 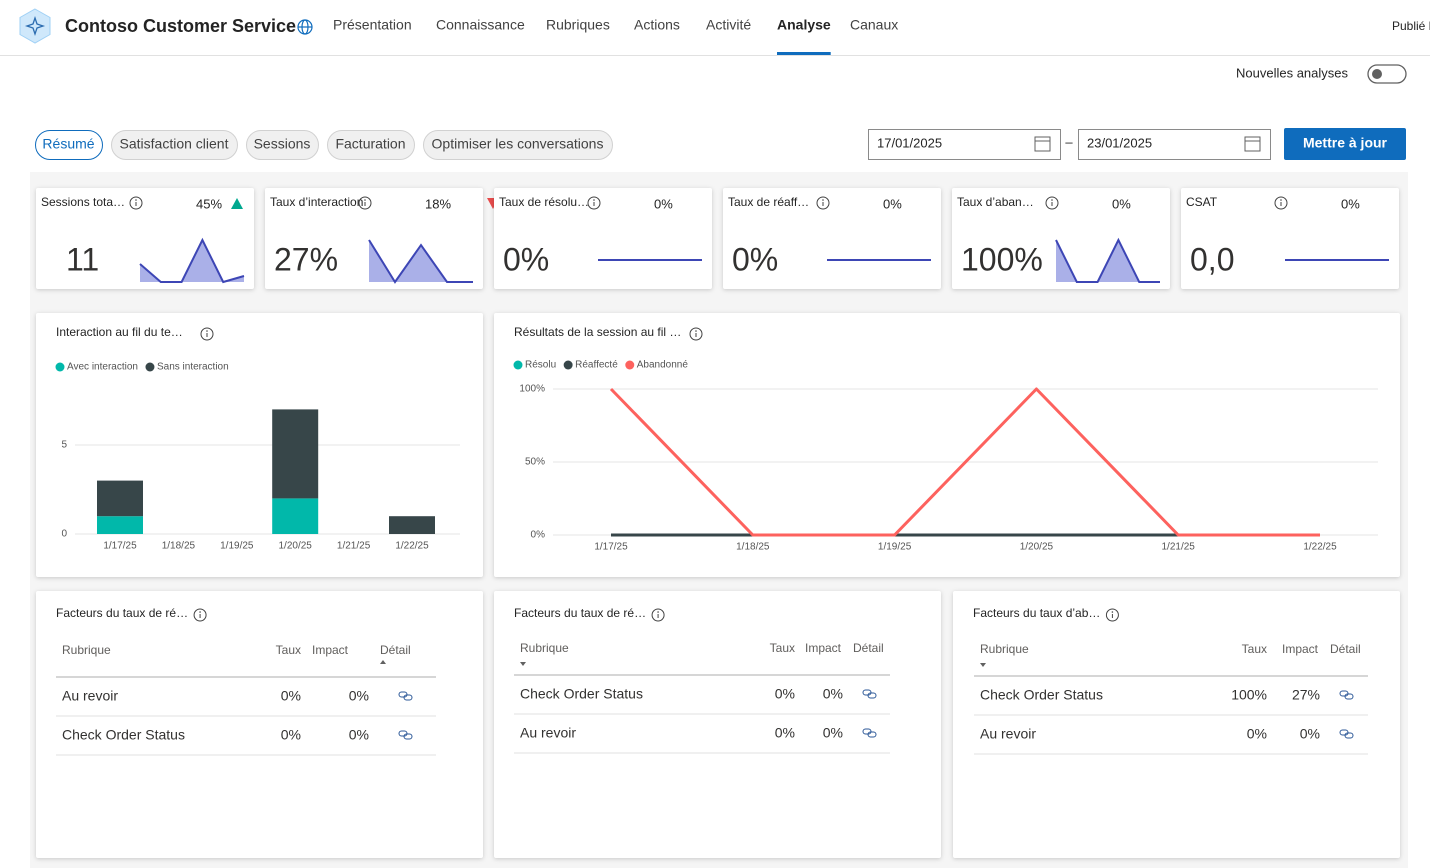 I want to click on toggle-knob, so click(x=1377, y=74).